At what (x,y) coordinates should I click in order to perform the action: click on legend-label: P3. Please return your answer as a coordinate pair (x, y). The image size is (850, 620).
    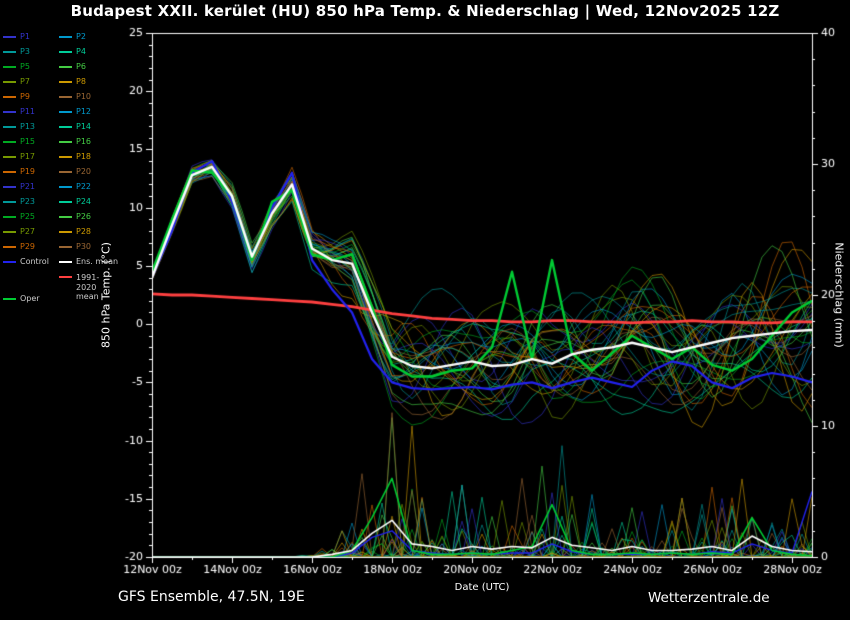
    Looking at the image, I should click on (25, 51).